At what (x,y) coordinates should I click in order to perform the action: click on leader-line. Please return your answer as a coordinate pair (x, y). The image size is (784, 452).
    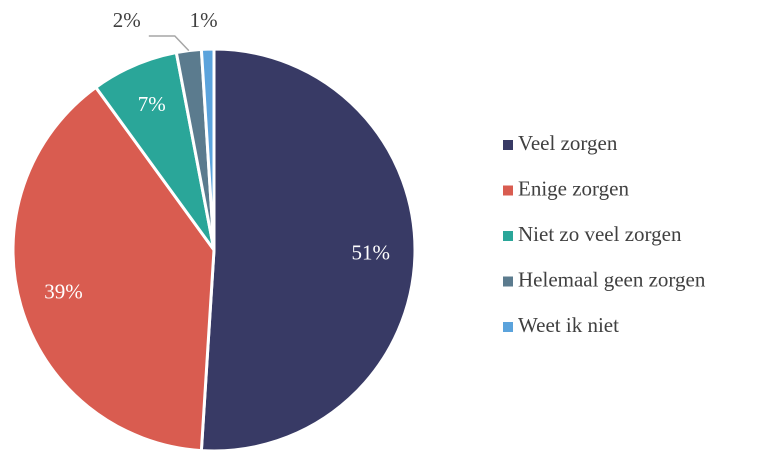
    Looking at the image, I should click on (169, 43).